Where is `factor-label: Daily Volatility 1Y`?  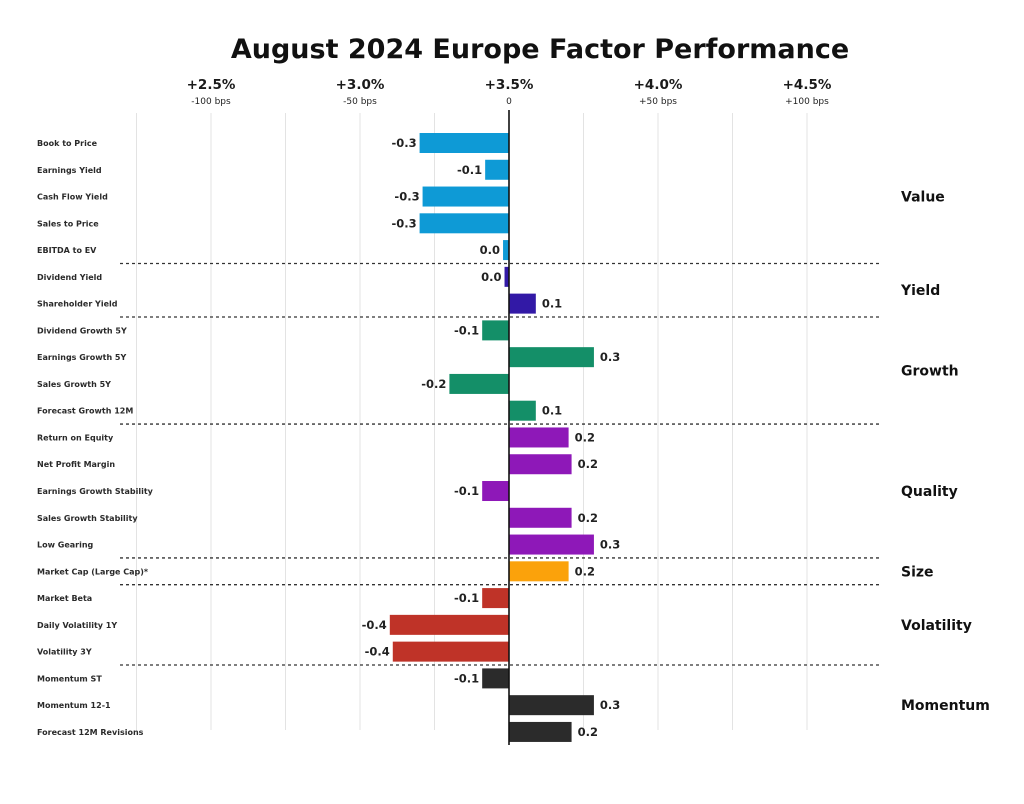
factor-label: Daily Volatility 1Y is located at coordinates (77, 625).